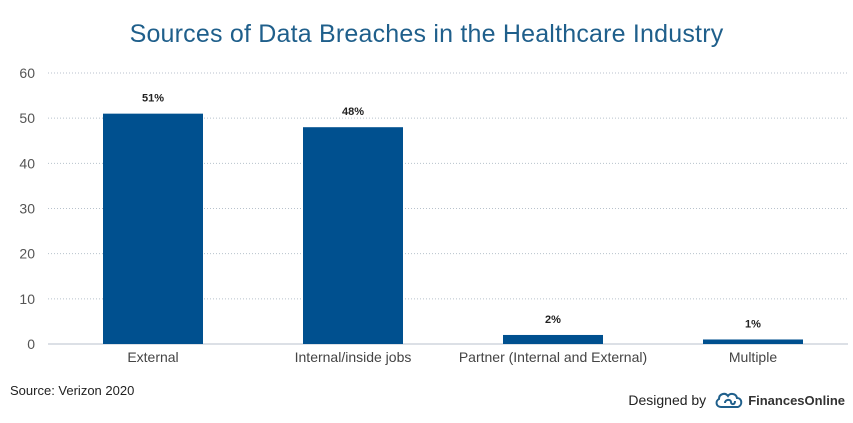  What do you see at coordinates (753, 324) in the screenshot?
I see `data-label: 1%` at bounding box center [753, 324].